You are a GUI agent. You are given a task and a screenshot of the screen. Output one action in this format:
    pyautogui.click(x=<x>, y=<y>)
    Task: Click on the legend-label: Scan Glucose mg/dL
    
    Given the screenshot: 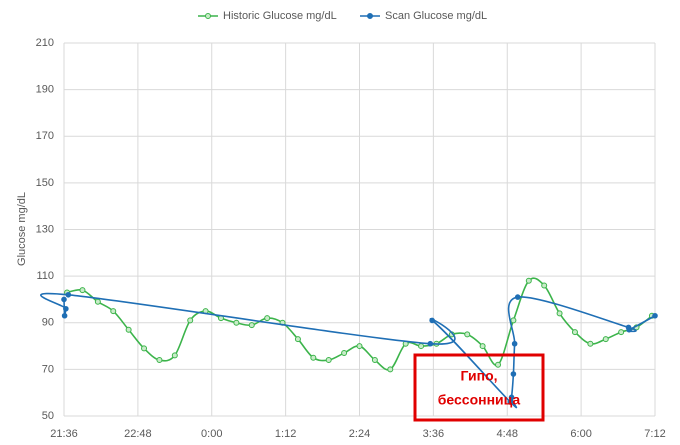 What is the action you would take?
    pyautogui.click(x=436, y=16)
    